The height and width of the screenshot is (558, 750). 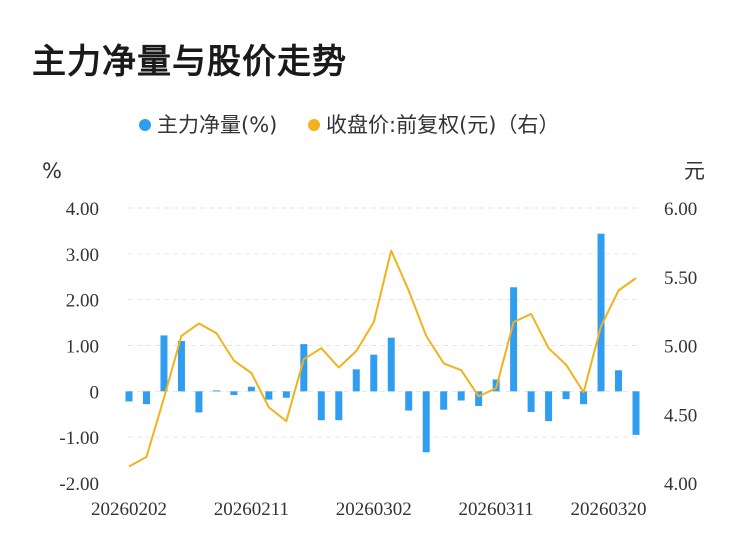 I want to click on x-tick-label: 20260211, so click(x=251, y=509).